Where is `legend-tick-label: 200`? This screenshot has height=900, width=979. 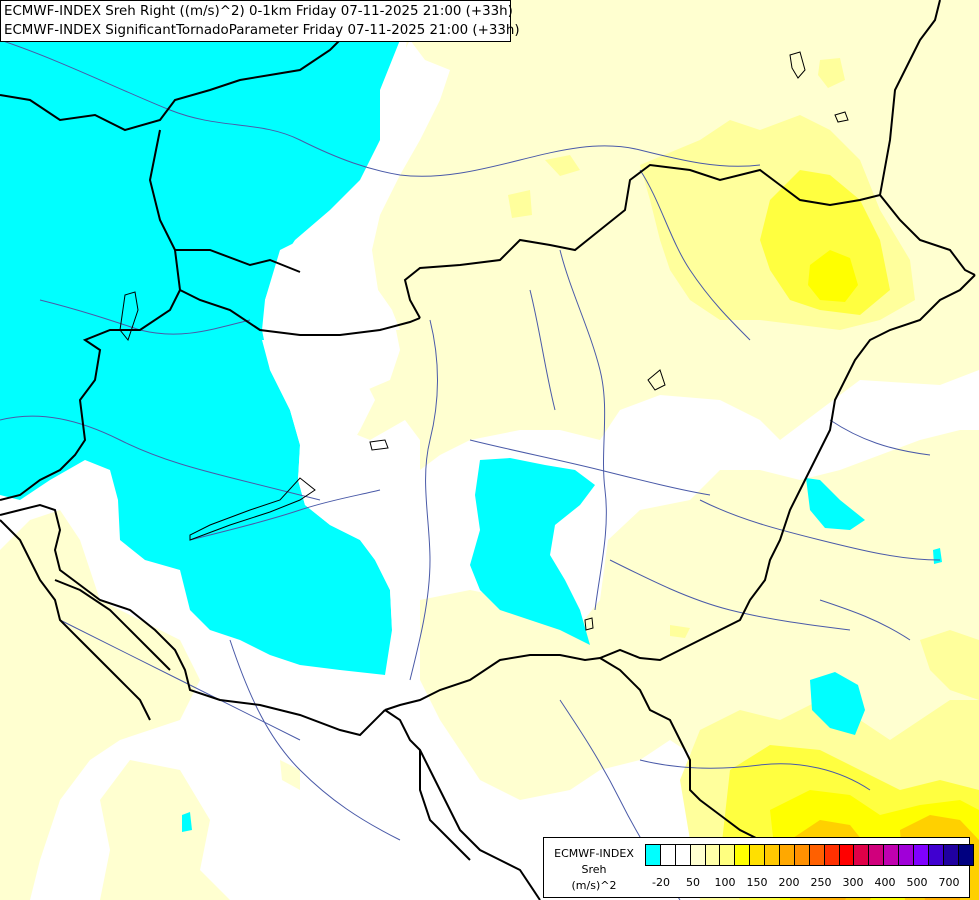 legend-tick-label: 200 is located at coordinates (789, 882).